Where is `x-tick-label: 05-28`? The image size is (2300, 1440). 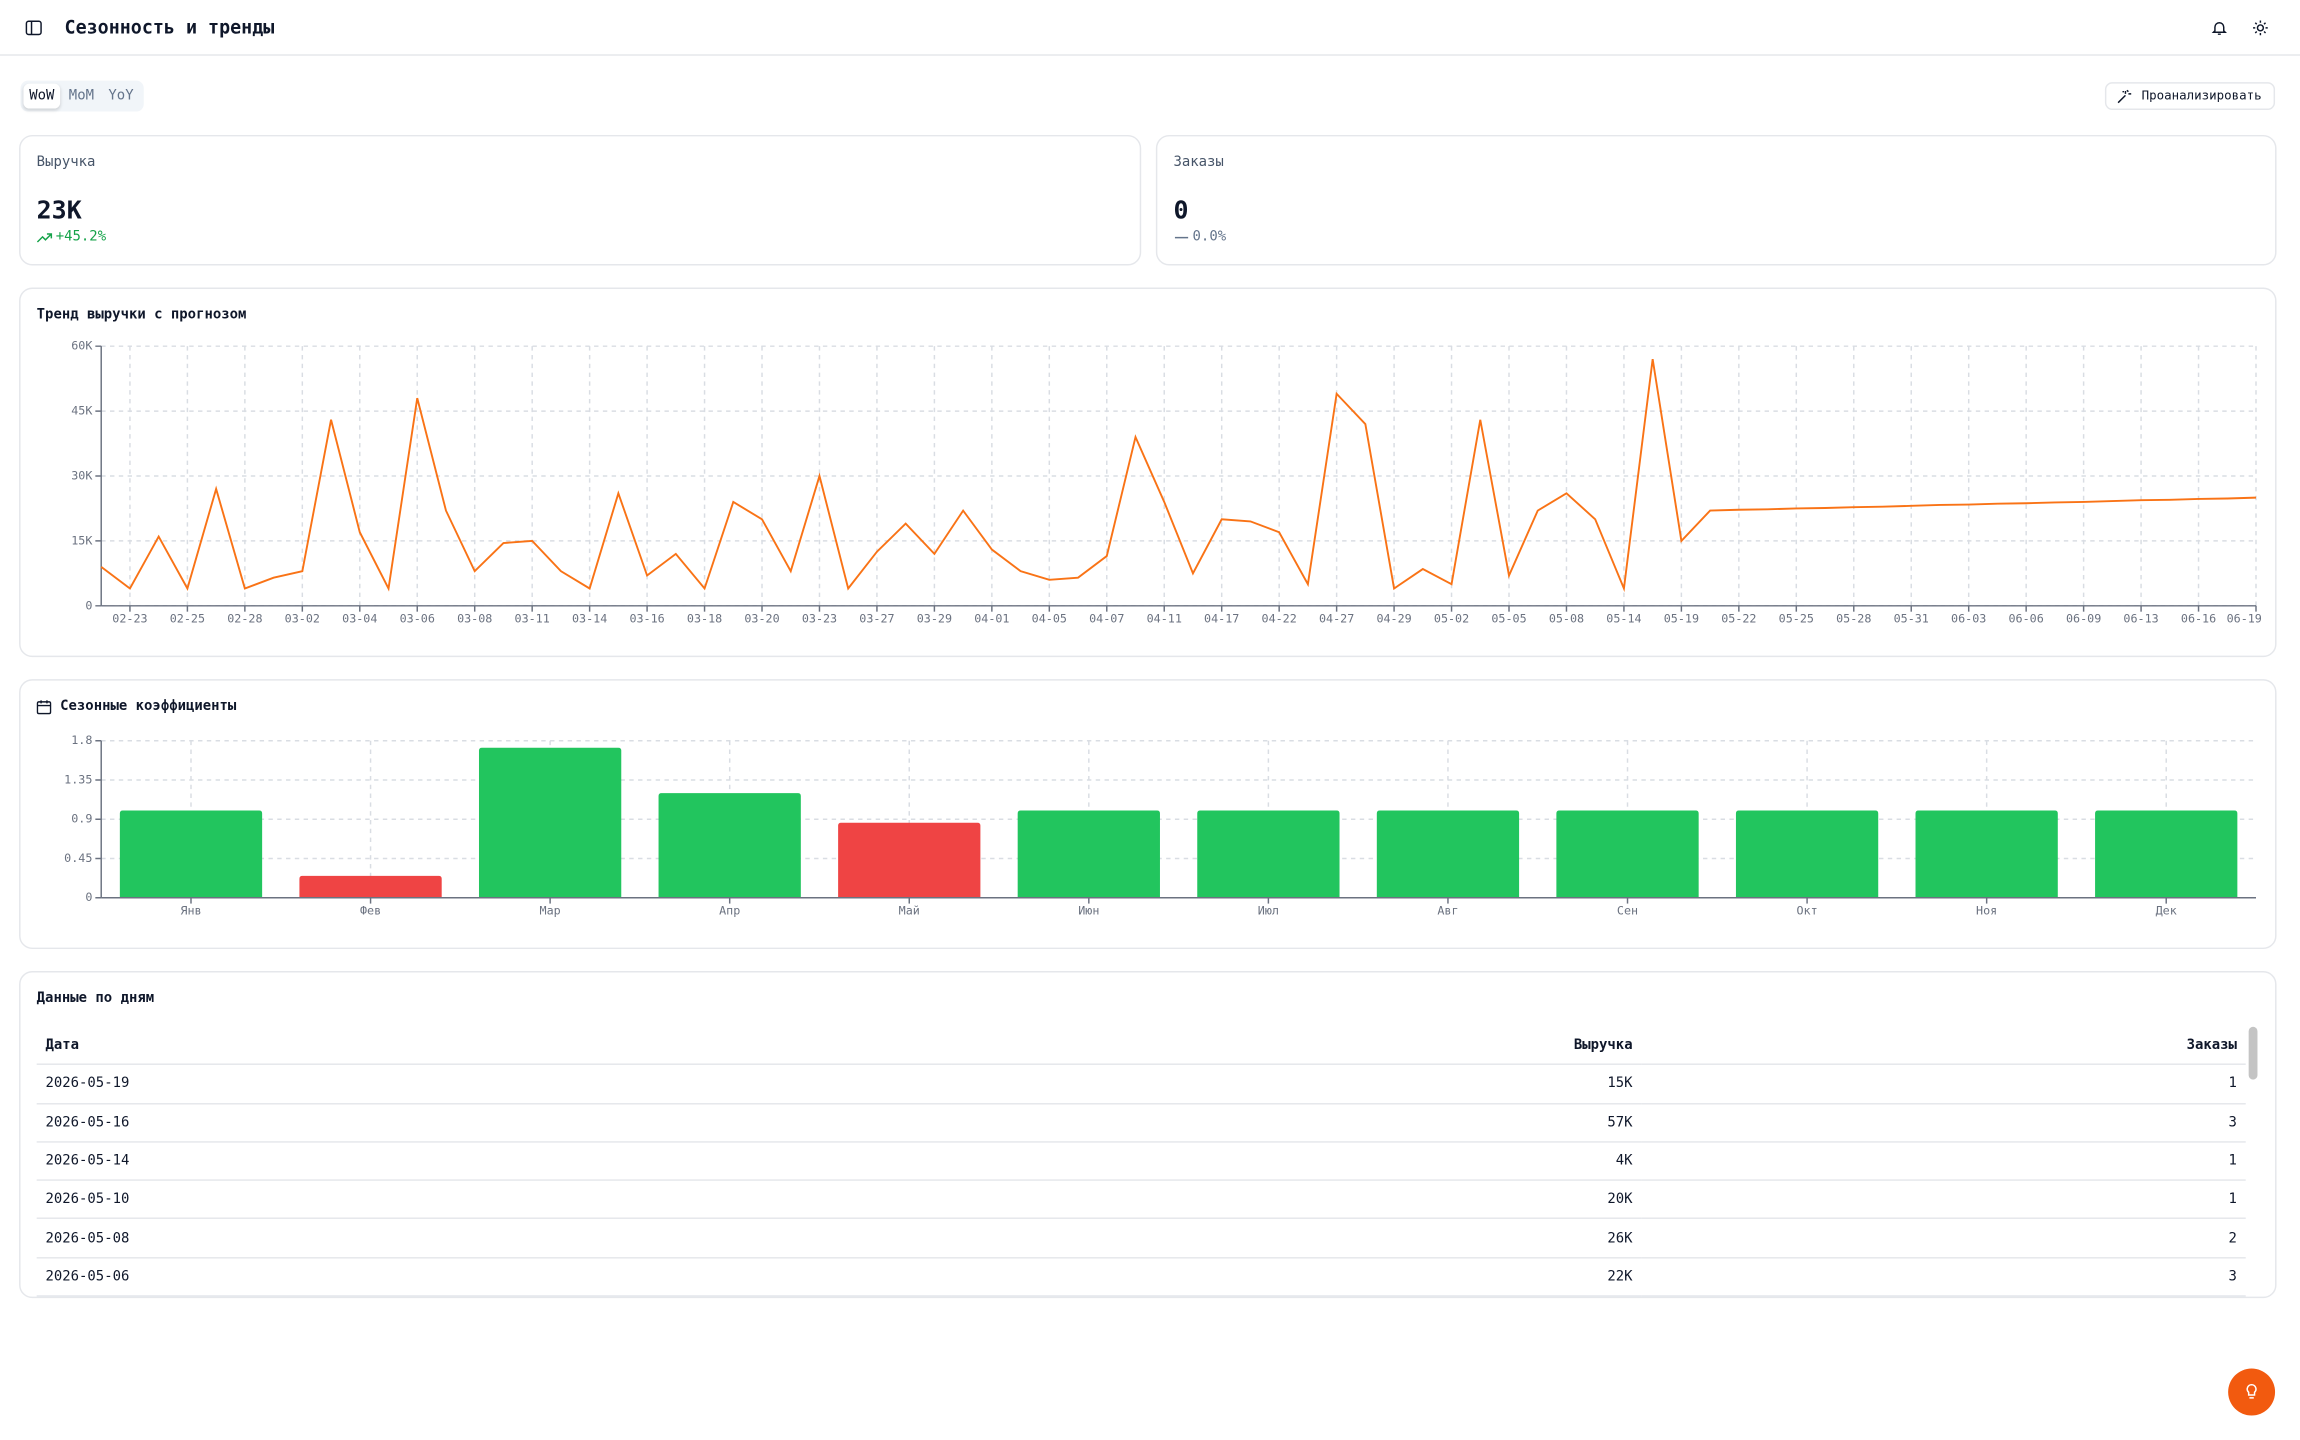 x-tick-label: 05-28 is located at coordinates (1853, 619).